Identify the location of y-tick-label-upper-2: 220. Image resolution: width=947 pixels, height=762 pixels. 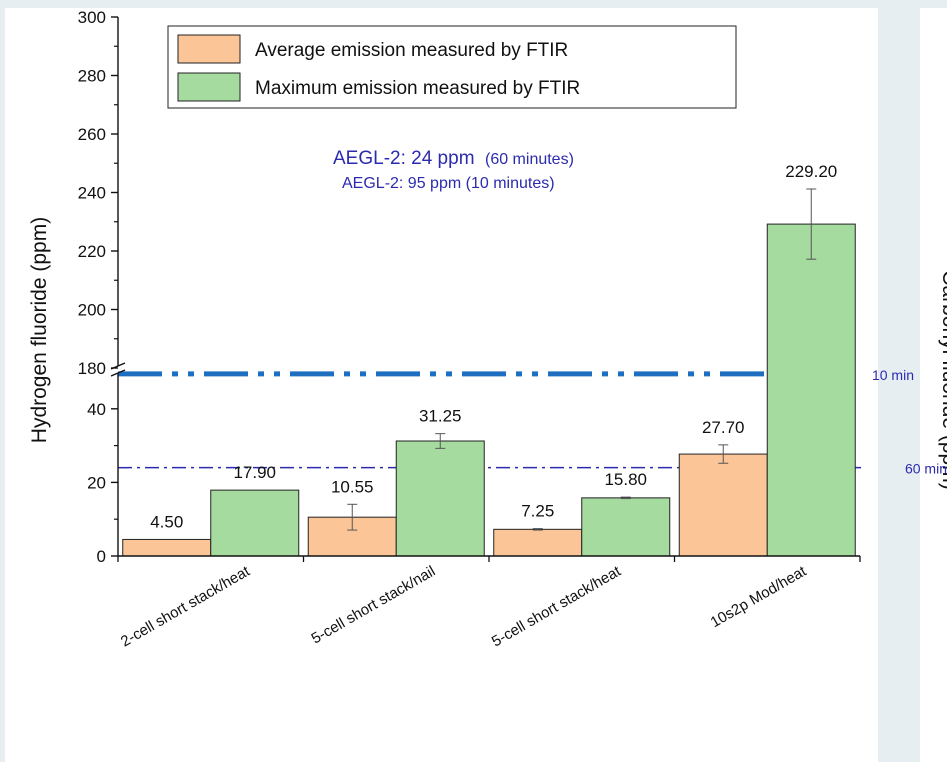
(92, 251).